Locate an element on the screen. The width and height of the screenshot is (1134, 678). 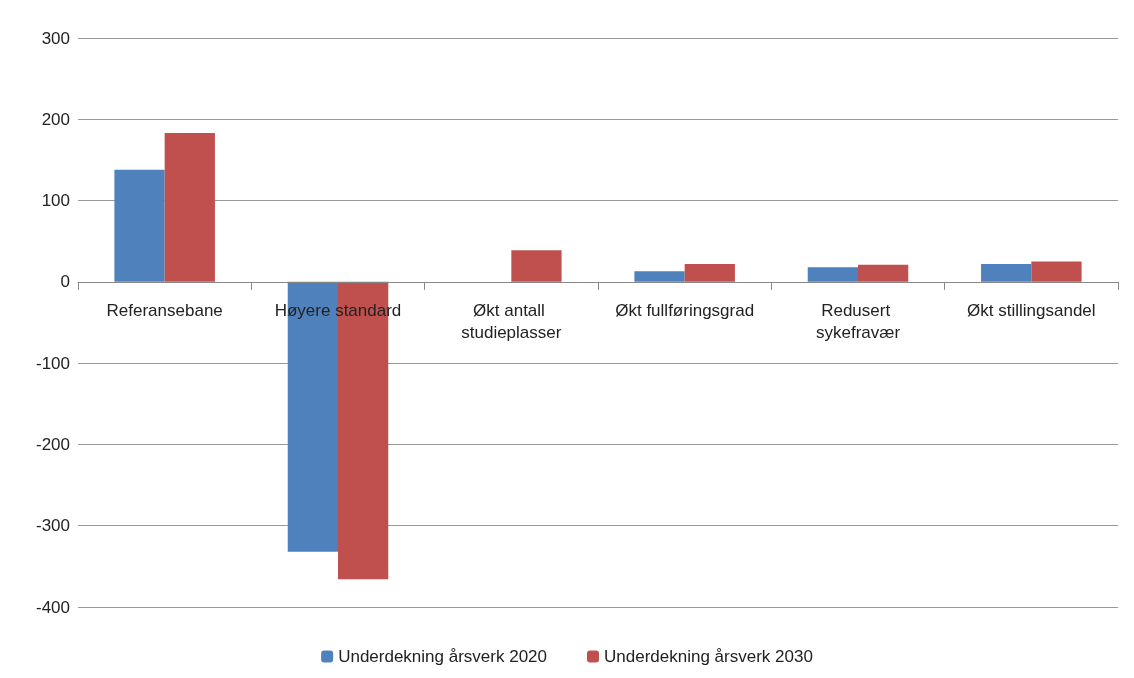
legend-label: Underdekning årsverk 2020 is located at coordinates (443, 656).